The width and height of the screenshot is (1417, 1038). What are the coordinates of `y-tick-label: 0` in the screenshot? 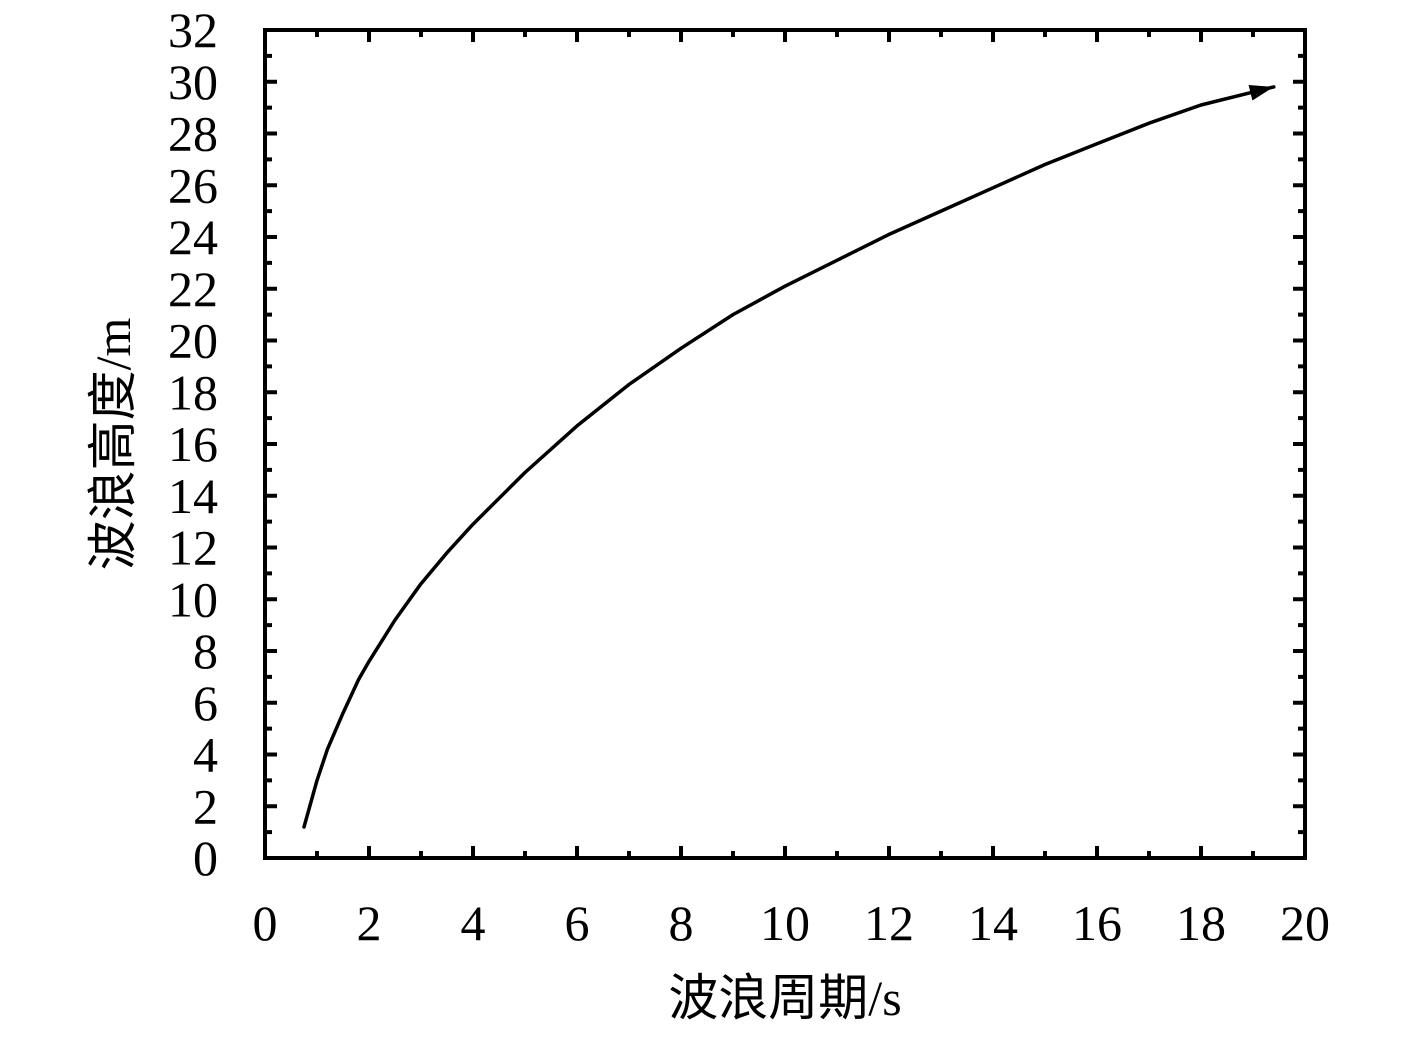 It's located at (205, 858).